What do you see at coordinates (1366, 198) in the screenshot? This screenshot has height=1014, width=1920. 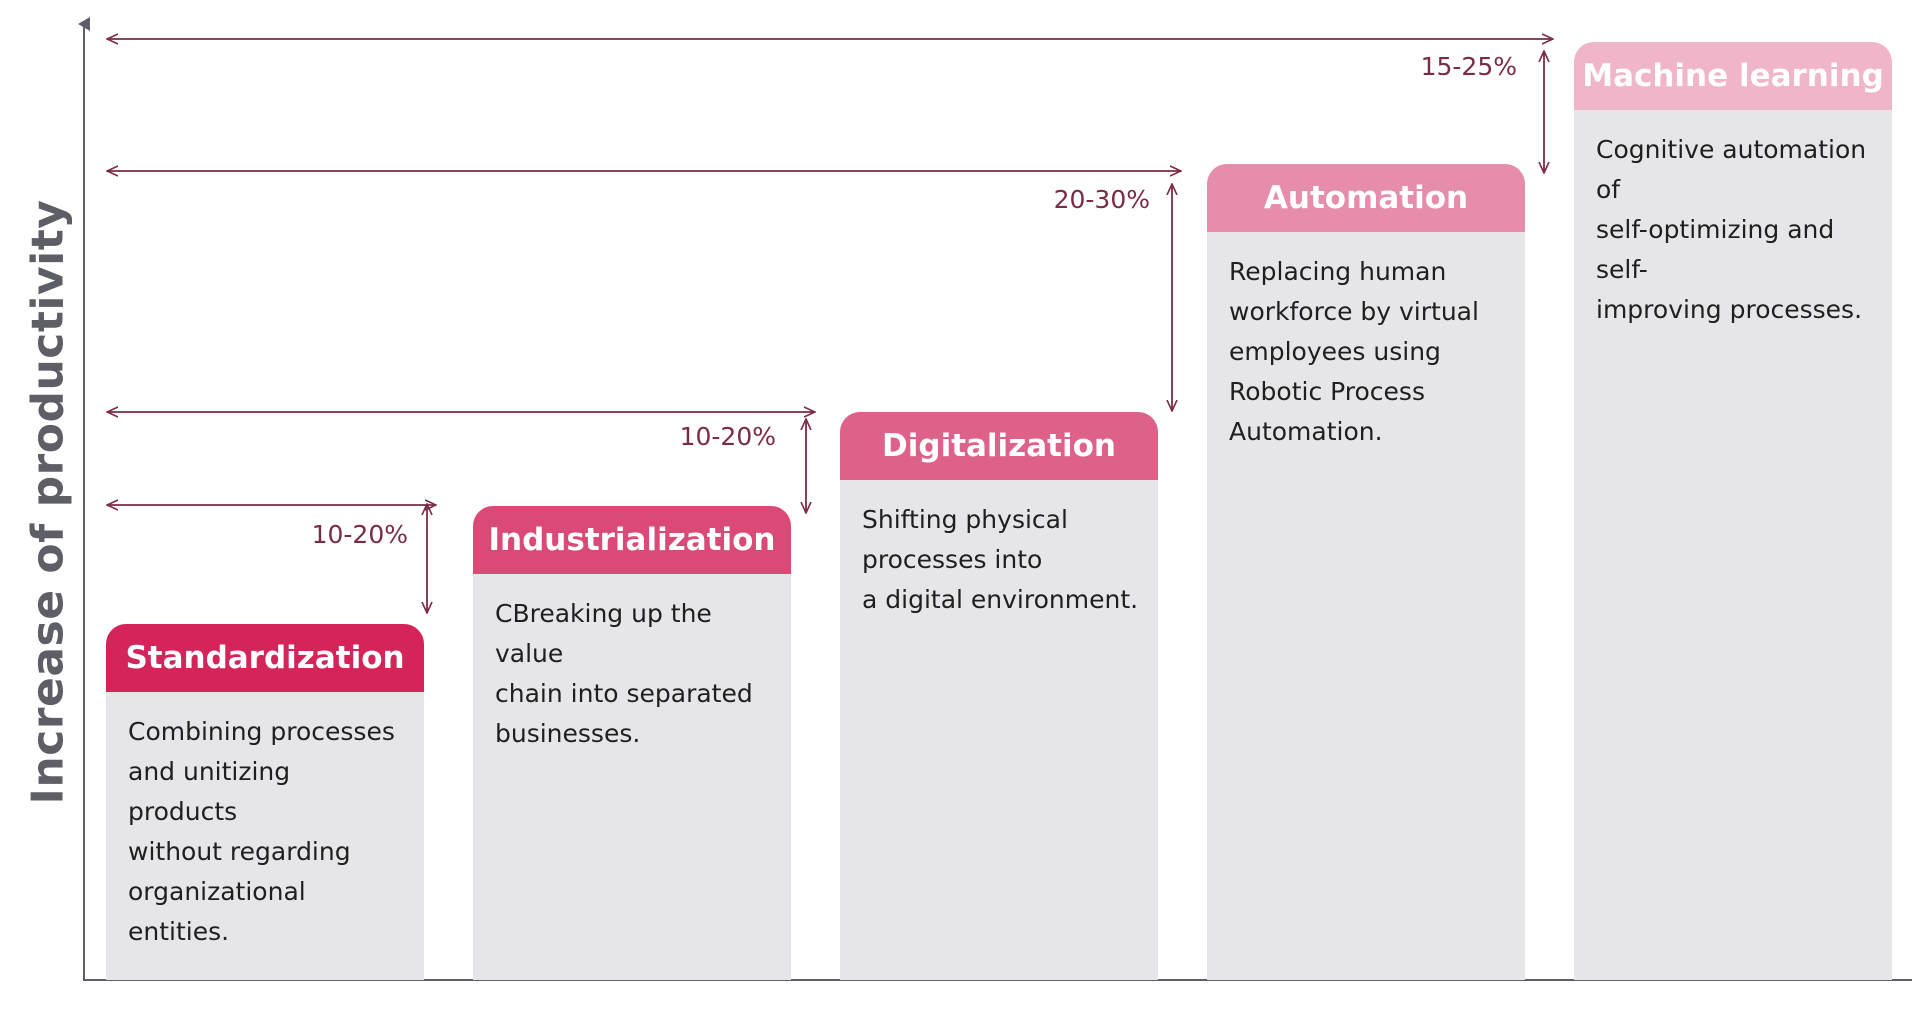 I see `step-header-automation: Automation` at bounding box center [1366, 198].